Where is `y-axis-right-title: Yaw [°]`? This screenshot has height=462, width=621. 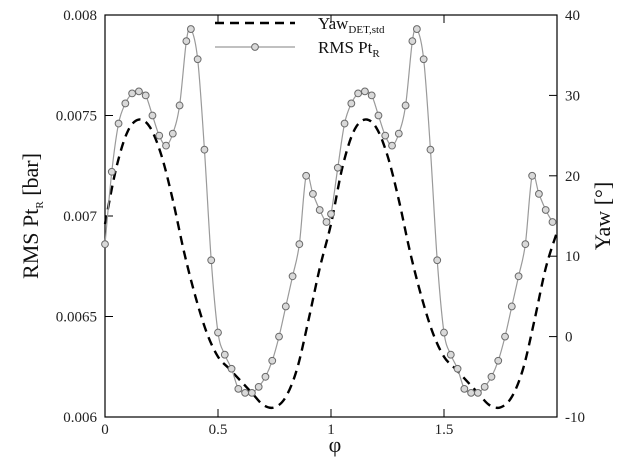
y-axis-right-title: Yaw [°] is located at coordinates (602, 216).